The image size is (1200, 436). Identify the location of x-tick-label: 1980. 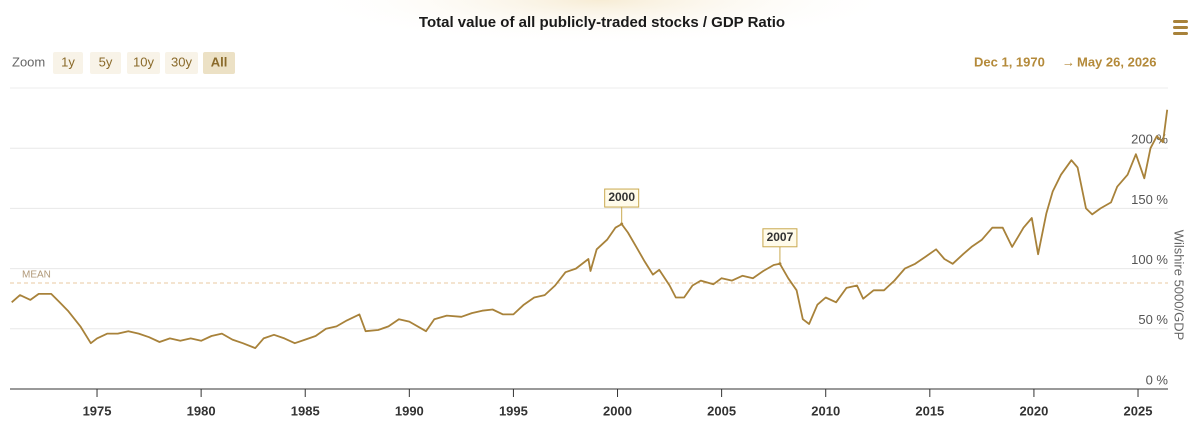
(201, 410).